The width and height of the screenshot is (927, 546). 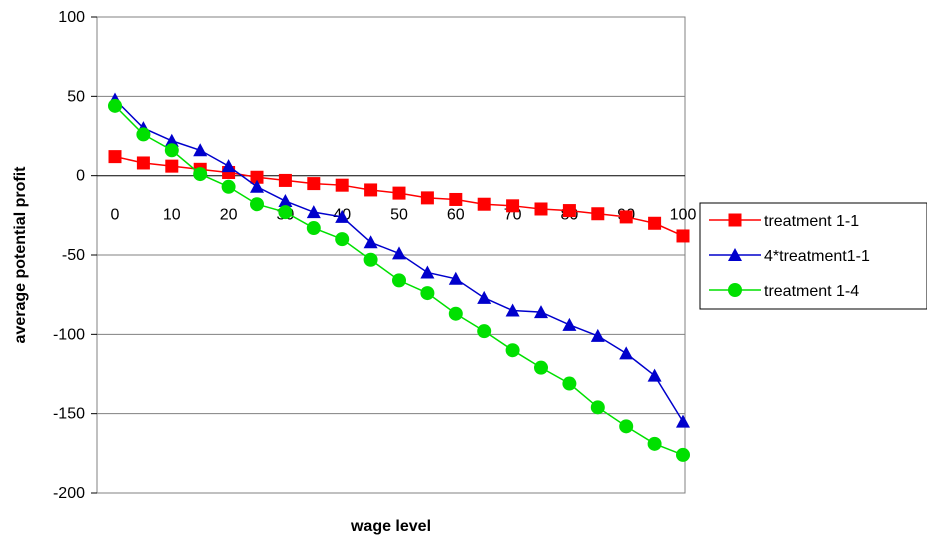 I want to click on y-axis: 100 50 0 -50 -100 -150 -200, so click(x=75, y=255).